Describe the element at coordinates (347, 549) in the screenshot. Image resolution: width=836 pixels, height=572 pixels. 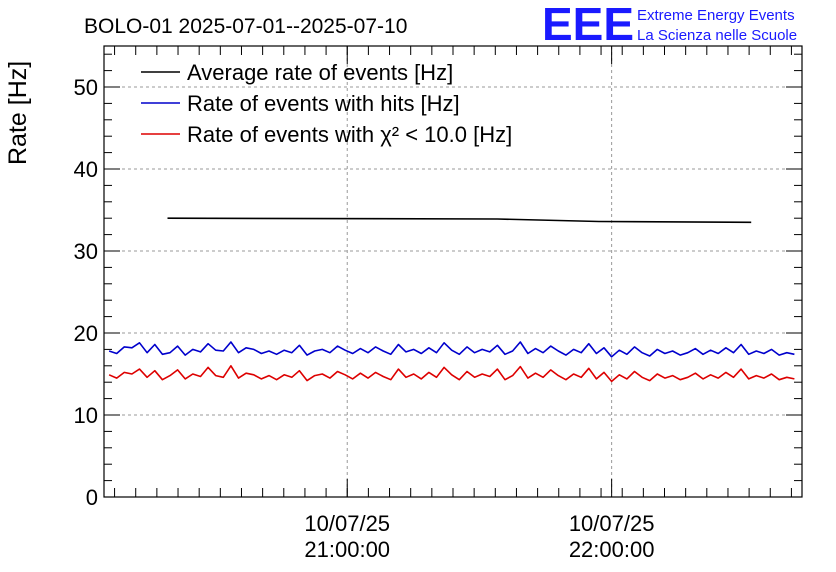
I see `x-tick-label-time: 21:00:00` at that location.